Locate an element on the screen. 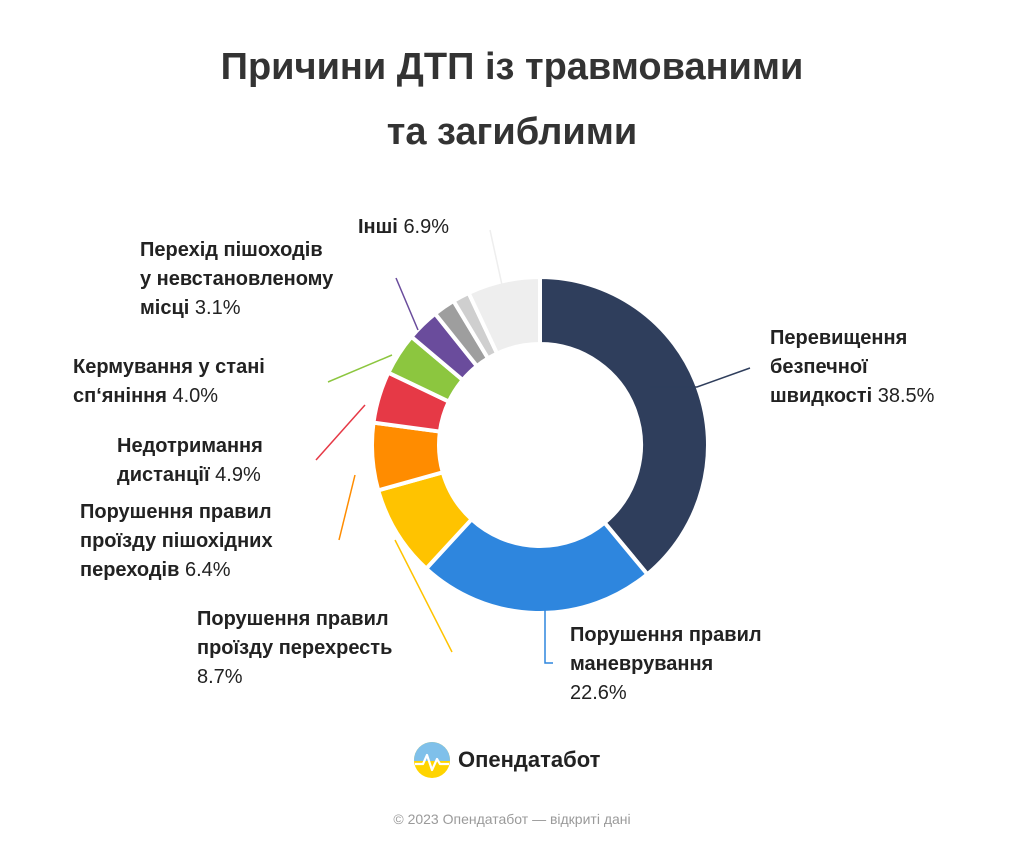 Image resolution: width=1024 pixels, height=853 pixels. brand-name: Опендатабот is located at coordinates (529, 759).